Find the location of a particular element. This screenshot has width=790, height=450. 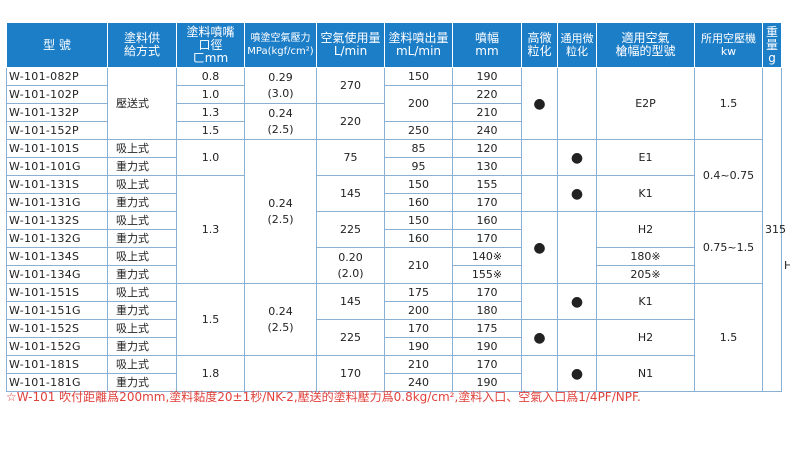

table-row: W-101-102P 1.0 200 220 is located at coordinates (394, 103).